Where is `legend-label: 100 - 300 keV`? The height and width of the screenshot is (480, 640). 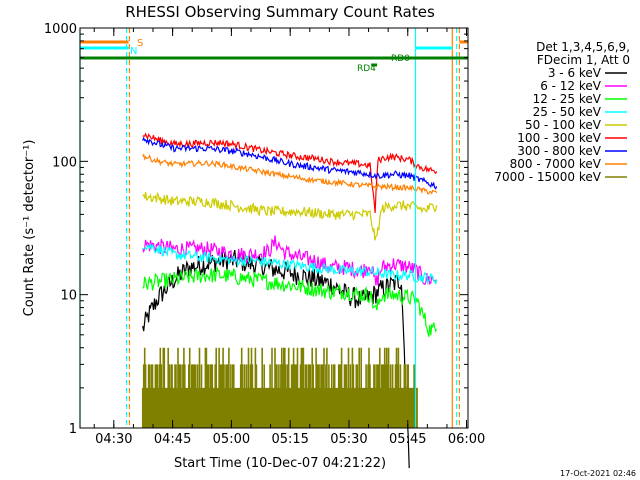
legend-label: 100 - 300 keV is located at coordinates (559, 138).